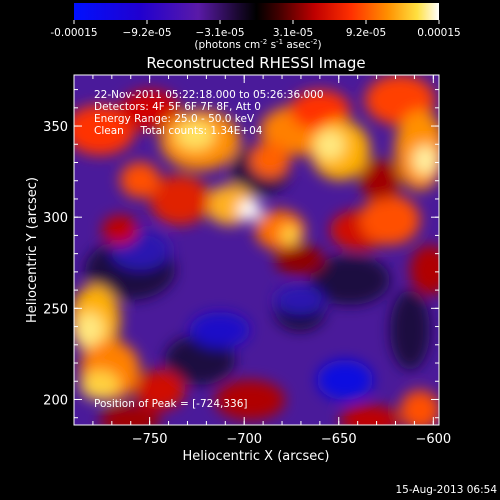  What do you see at coordinates (55, 309) in the screenshot?
I see `y-tick-label: 250` at bounding box center [55, 309].